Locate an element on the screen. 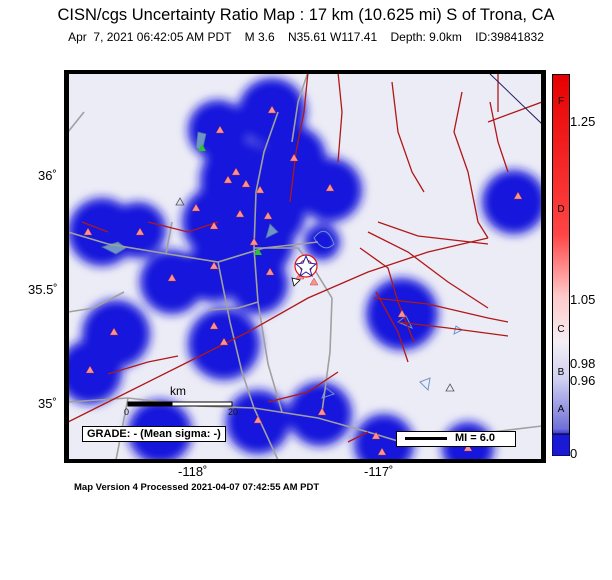  grade-box: GRADE: - (Mean sigma: -) is located at coordinates (154, 434).